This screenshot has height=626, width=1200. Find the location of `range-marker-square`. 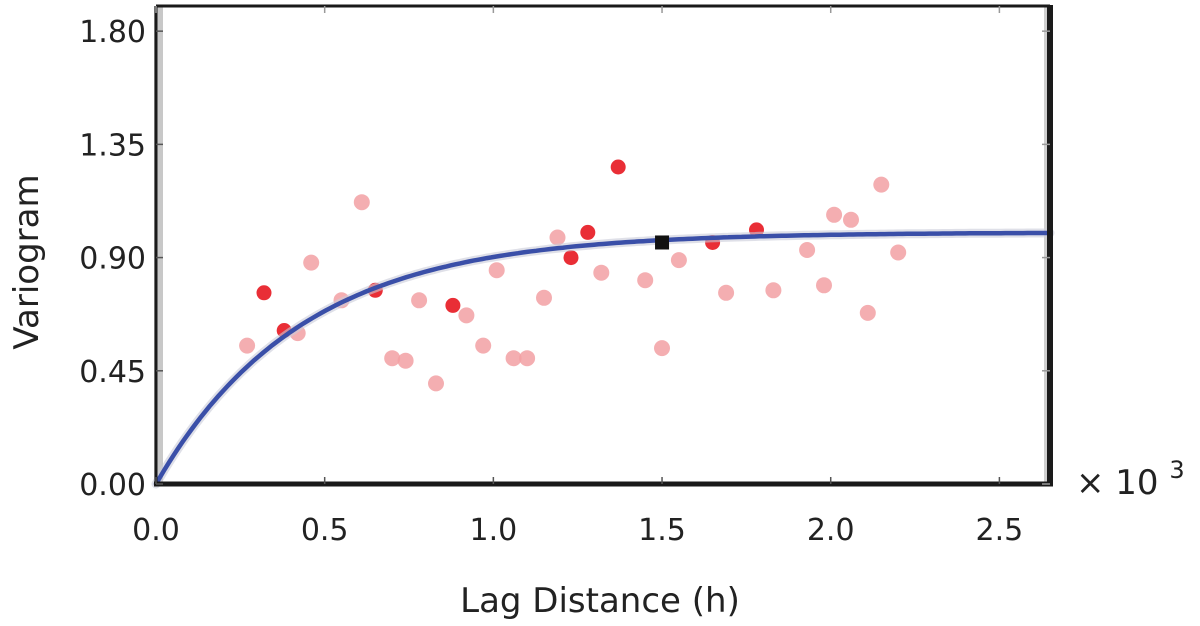

range-marker-square is located at coordinates (662, 242).